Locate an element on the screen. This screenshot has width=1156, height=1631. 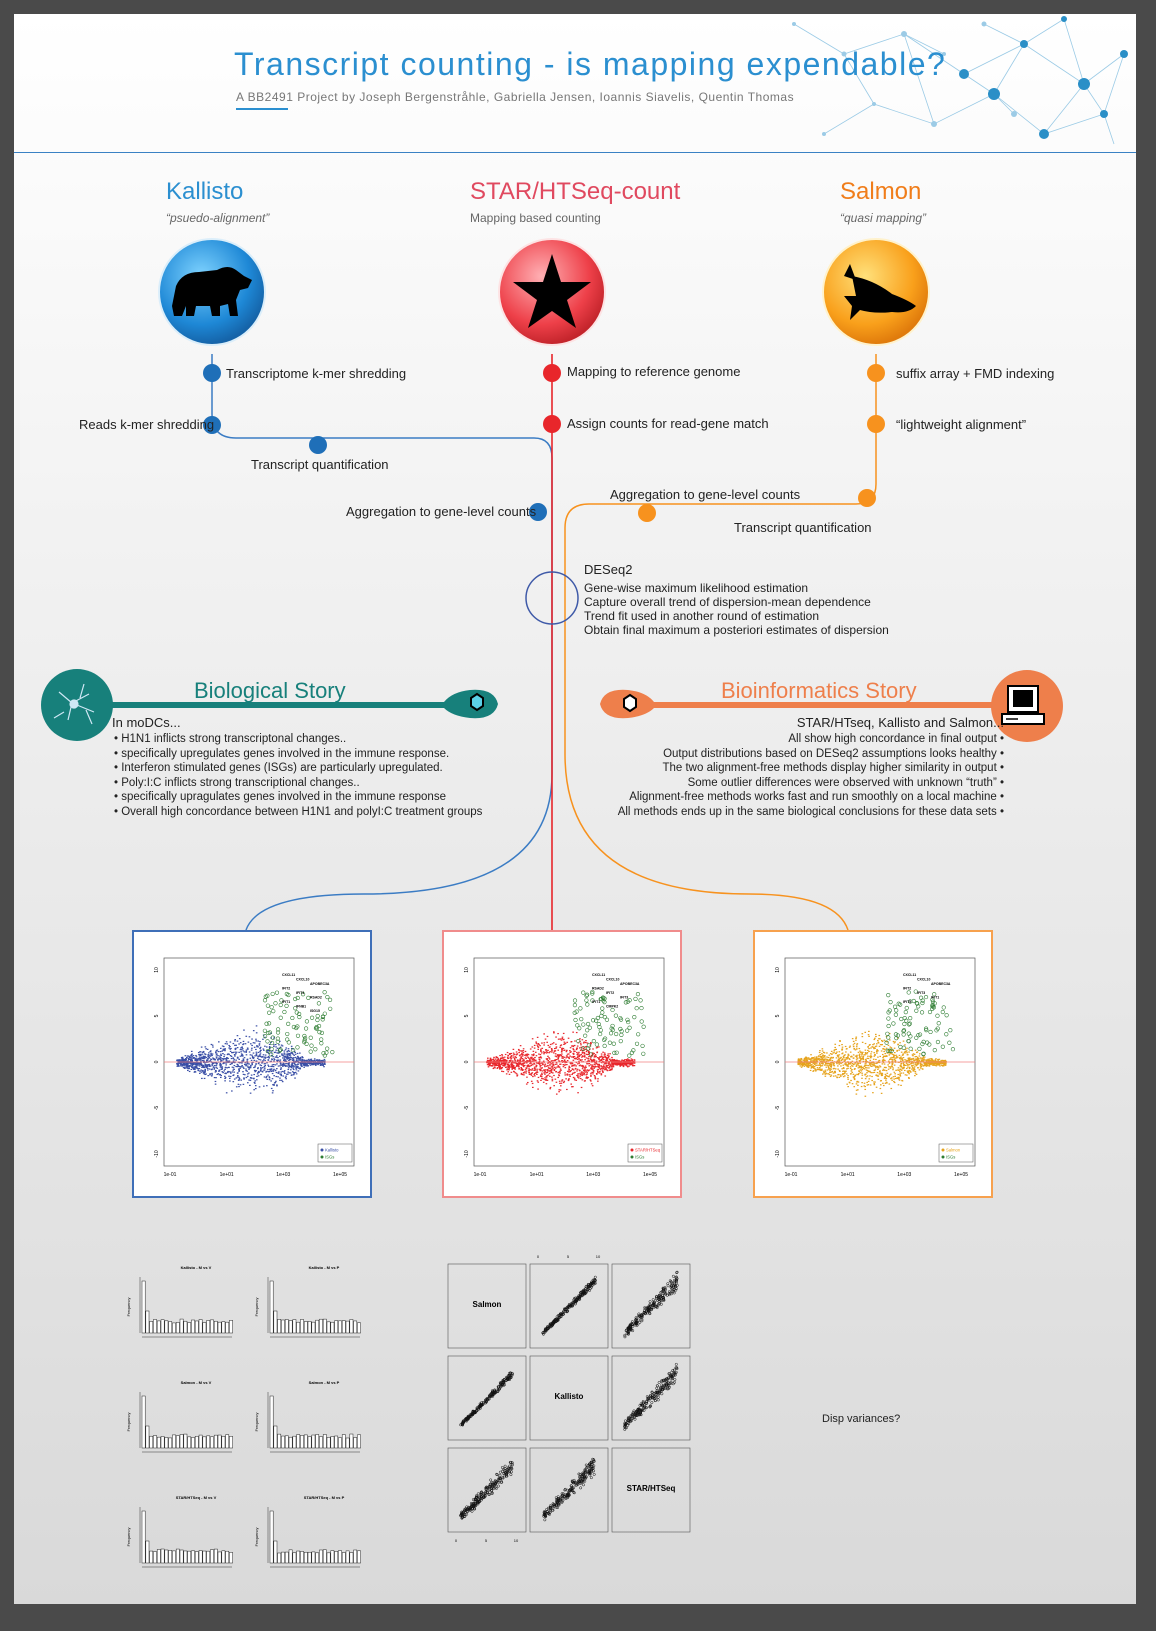
y-tick-label: -5 is located at coordinates (467, 1108).